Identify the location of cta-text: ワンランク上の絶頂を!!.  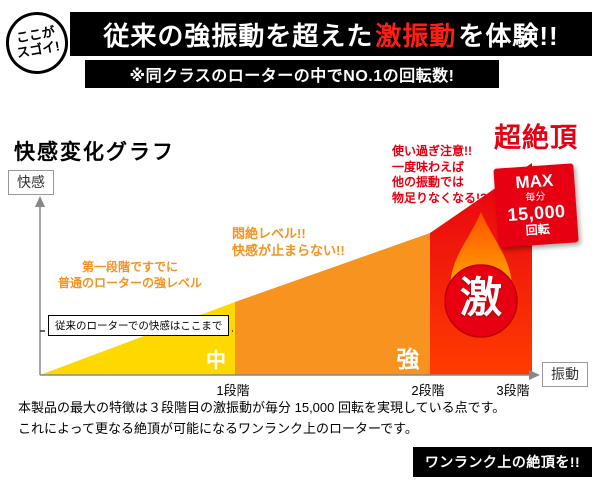
(502, 462).